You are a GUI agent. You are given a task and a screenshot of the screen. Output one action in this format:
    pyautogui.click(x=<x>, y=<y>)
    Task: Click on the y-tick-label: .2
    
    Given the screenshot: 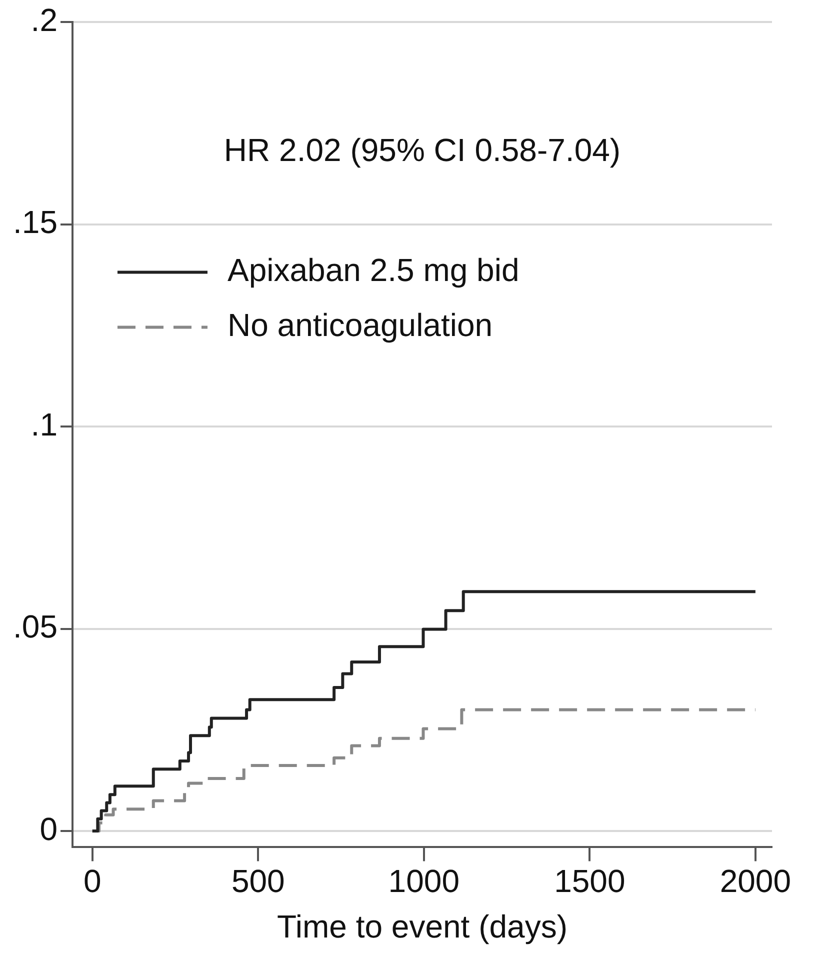 What is the action you would take?
    pyautogui.click(x=44, y=20)
    